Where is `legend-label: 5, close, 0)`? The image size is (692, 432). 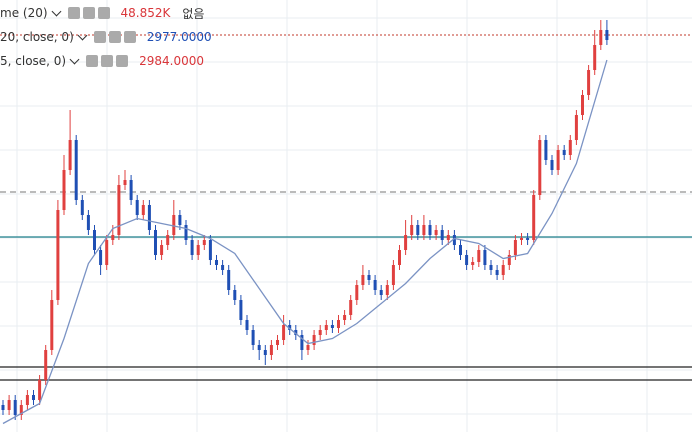 legend-label: 5, close, 0) is located at coordinates (33, 61).